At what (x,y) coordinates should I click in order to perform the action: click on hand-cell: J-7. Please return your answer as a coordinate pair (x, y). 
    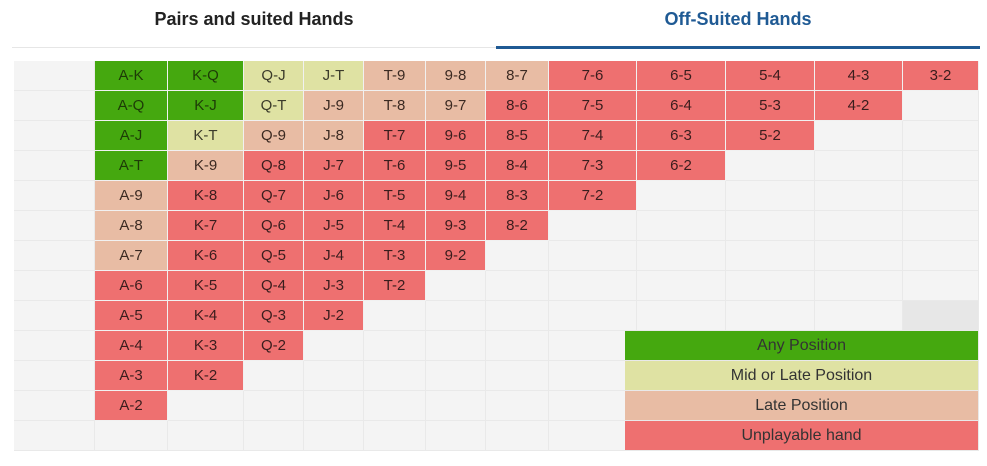
    Looking at the image, I should click on (334, 166).